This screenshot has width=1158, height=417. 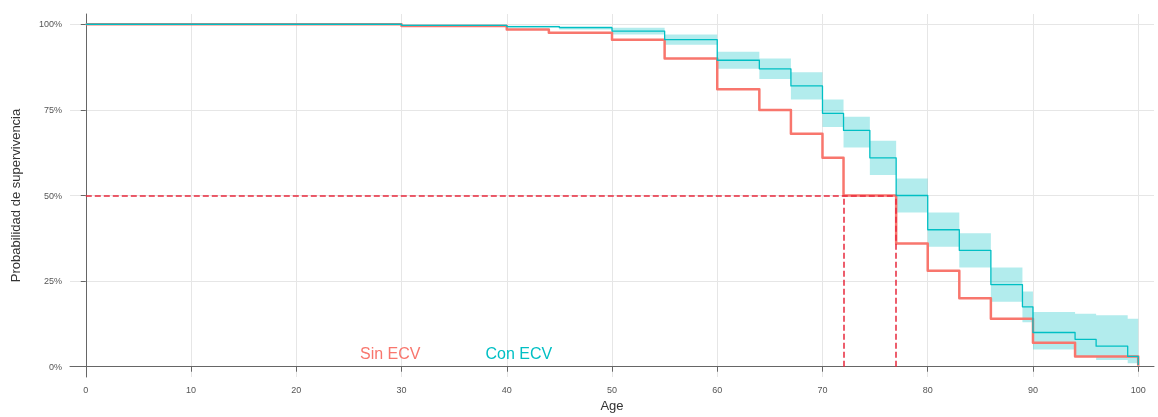 What do you see at coordinates (52, 281) in the screenshot?
I see `y-tick-label: 25%` at bounding box center [52, 281].